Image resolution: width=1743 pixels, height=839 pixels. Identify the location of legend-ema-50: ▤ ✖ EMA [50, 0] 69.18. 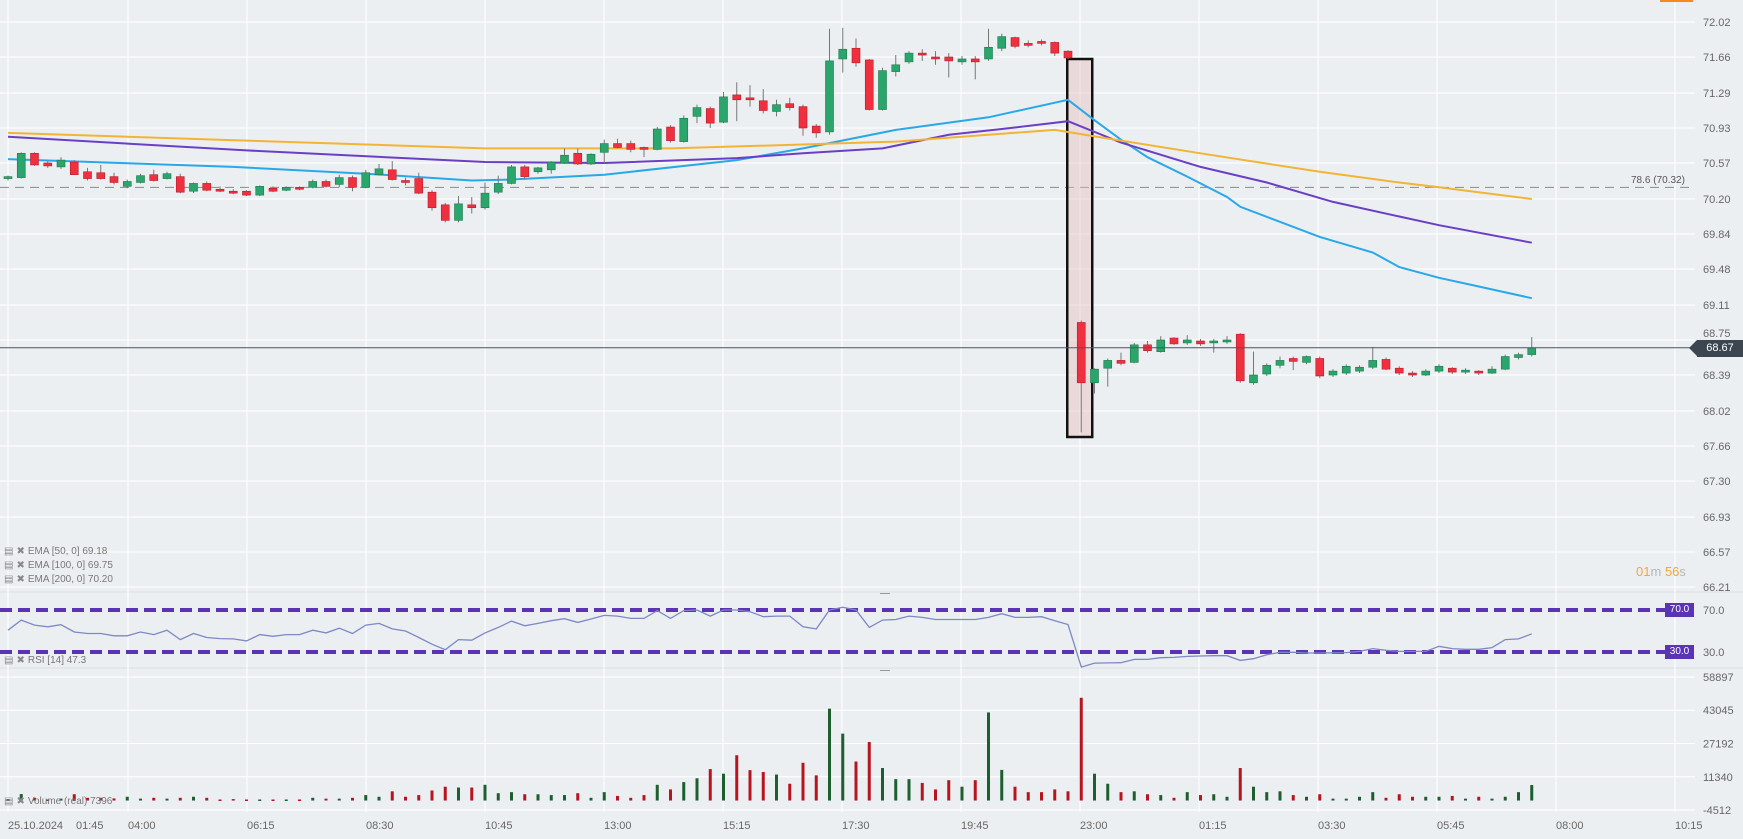
(55, 552).